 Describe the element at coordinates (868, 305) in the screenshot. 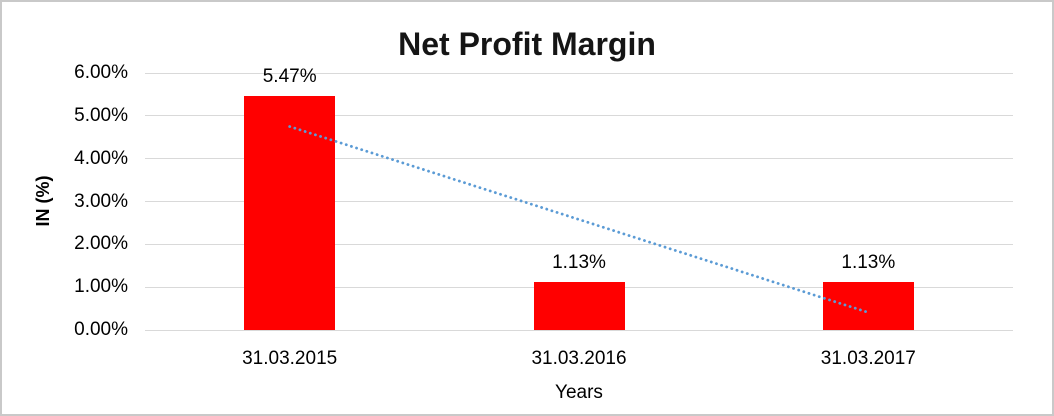

I see `bar-31.03.2017` at that location.